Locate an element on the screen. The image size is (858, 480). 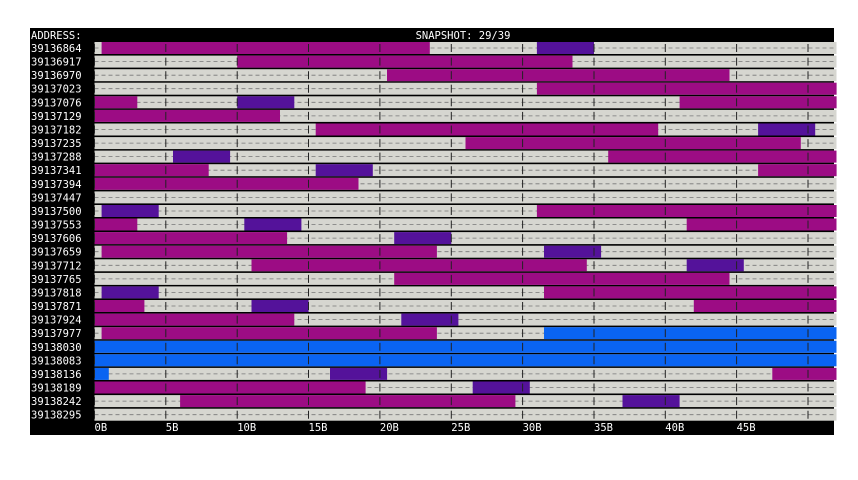
address-label: 39136864 is located at coordinates (56, 49).